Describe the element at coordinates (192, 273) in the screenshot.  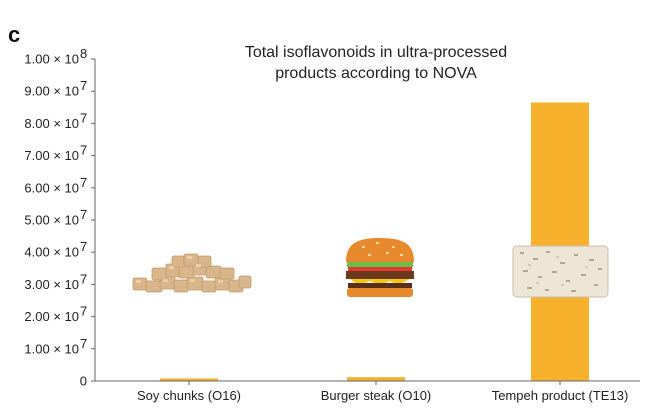
I see `soy-chunks-illustration` at that location.